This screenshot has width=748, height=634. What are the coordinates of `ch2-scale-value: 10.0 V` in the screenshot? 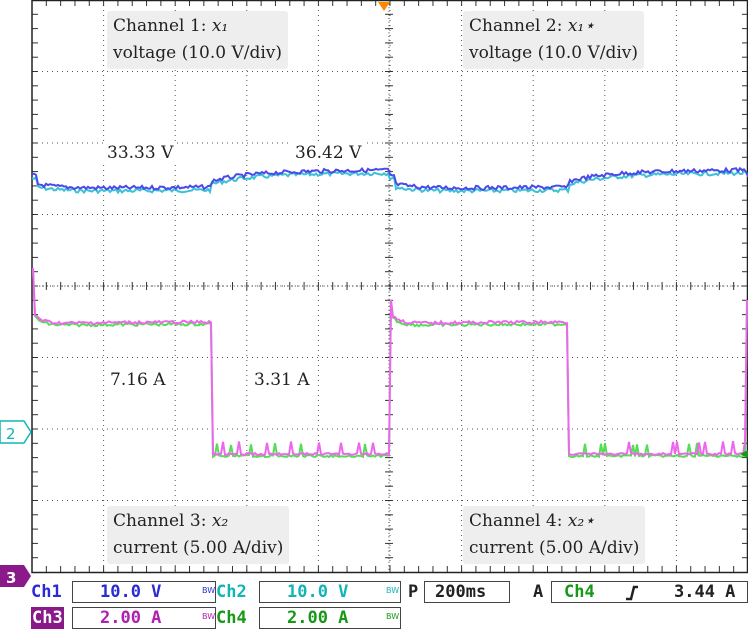 It's located at (318, 592).